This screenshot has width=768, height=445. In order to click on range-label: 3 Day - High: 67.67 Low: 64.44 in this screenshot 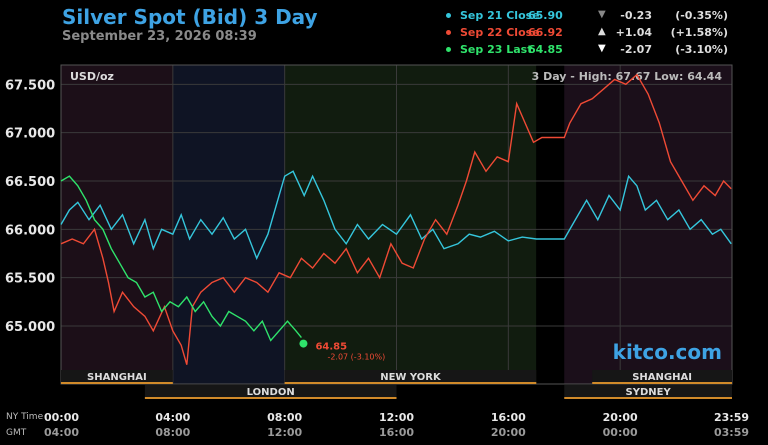, I will do `click(627, 76)`.